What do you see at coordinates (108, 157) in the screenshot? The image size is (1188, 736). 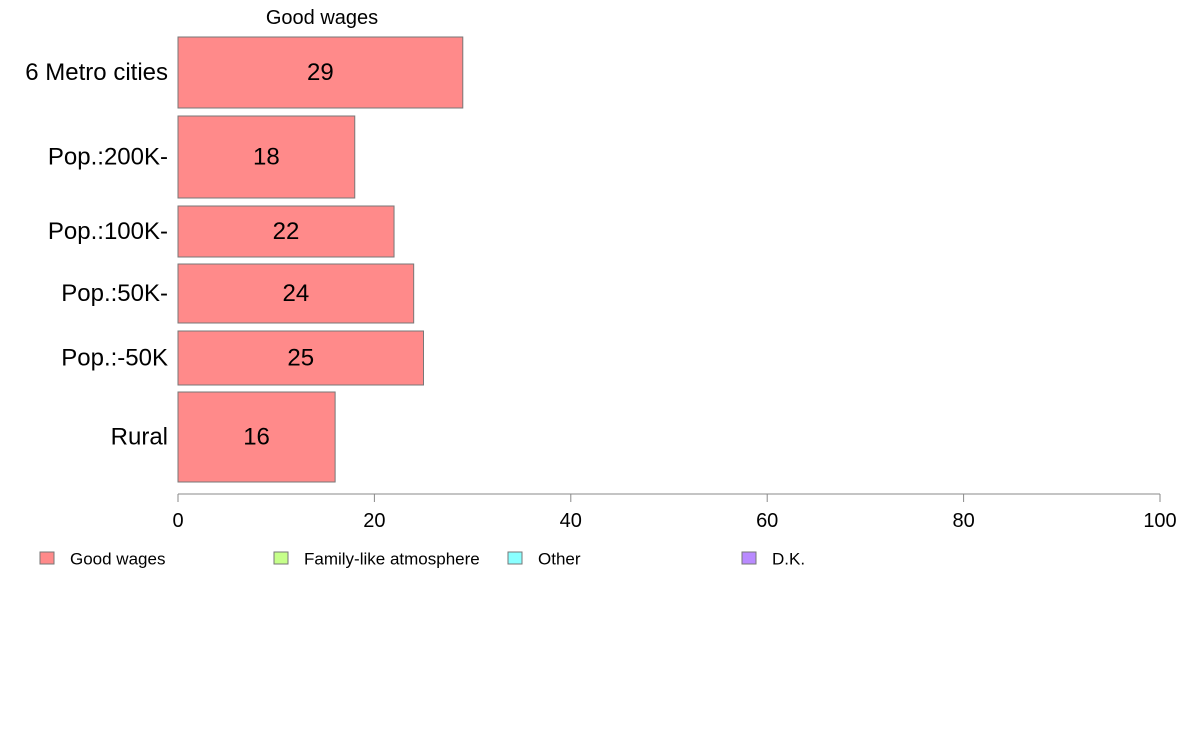 I see `category-label: Pop.:200K-` at bounding box center [108, 157].